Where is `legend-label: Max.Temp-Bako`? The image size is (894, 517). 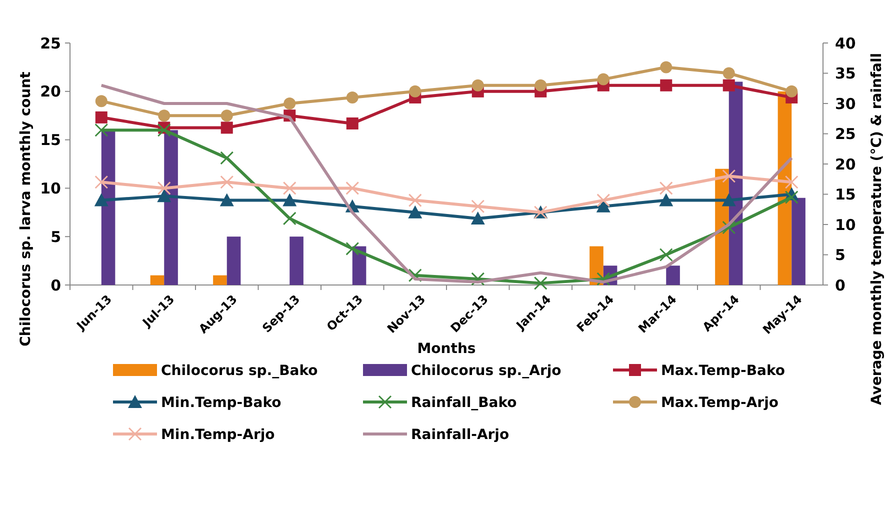
legend-label: Max.Temp-Bako is located at coordinates (723, 370).